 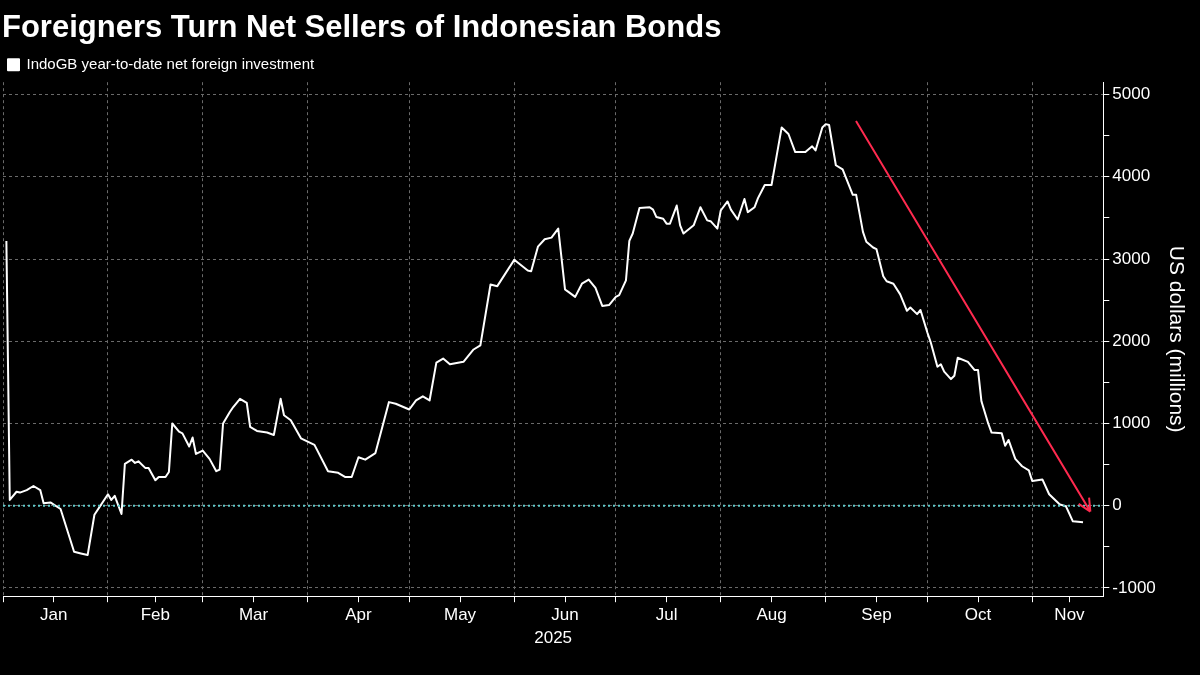 What do you see at coordinates (155, 615) in the screenshot?
I see `x-tick-label: Feb` at bounding box center [155, 615].